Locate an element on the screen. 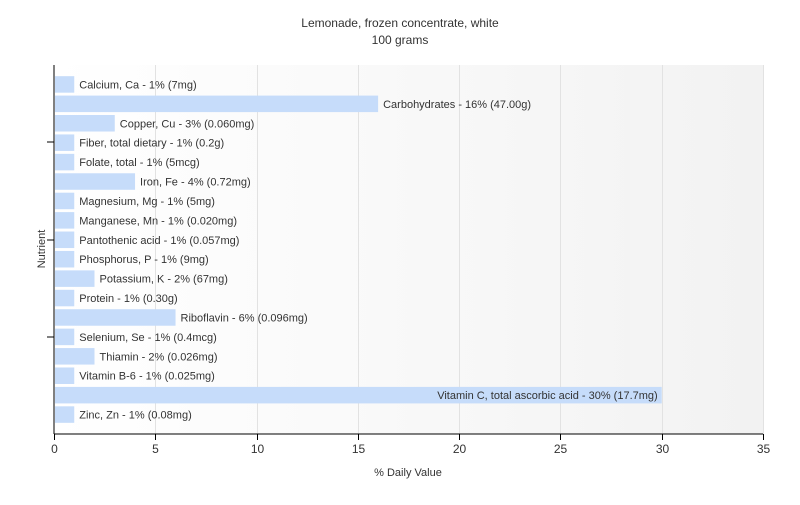  x-tick-label: 35 is located at coordinates (764, 449).